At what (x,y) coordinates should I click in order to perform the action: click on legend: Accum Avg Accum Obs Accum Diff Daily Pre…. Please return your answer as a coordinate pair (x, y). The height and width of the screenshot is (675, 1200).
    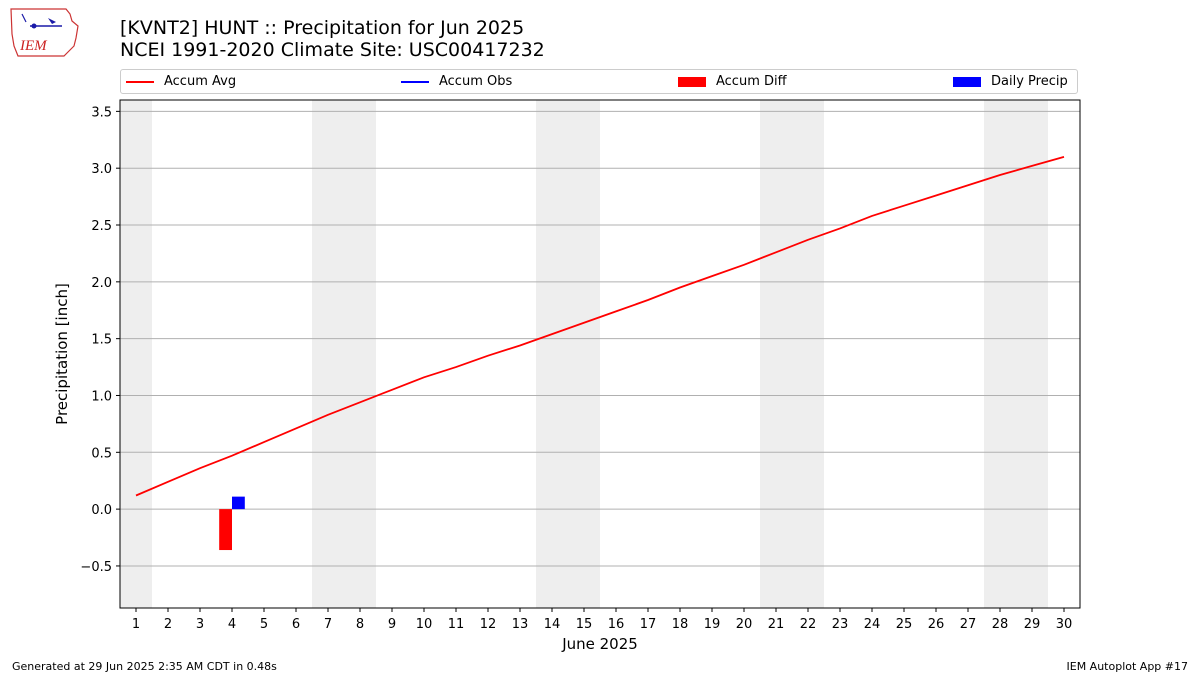
    Looking at the image, I should click on (599, 81).